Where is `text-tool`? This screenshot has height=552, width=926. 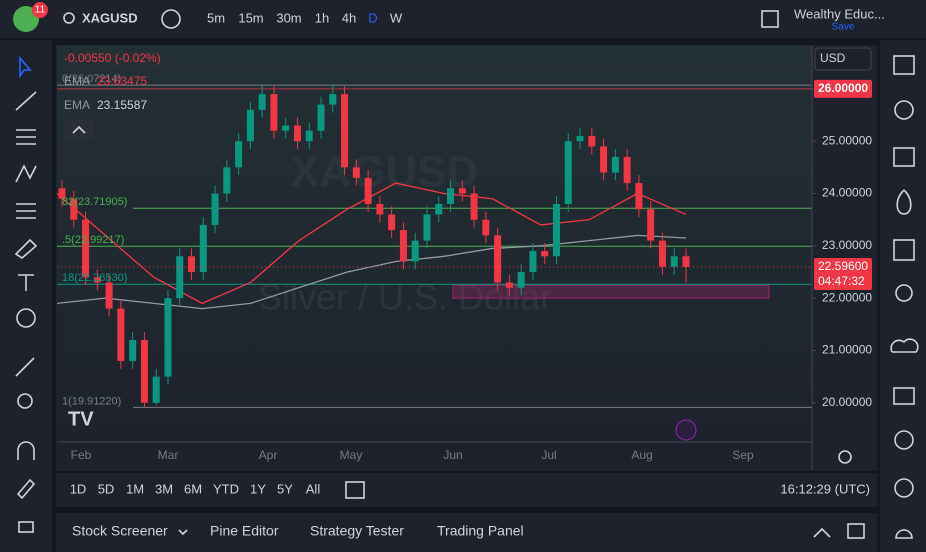 text-tool is located at coordinates (26, 282).